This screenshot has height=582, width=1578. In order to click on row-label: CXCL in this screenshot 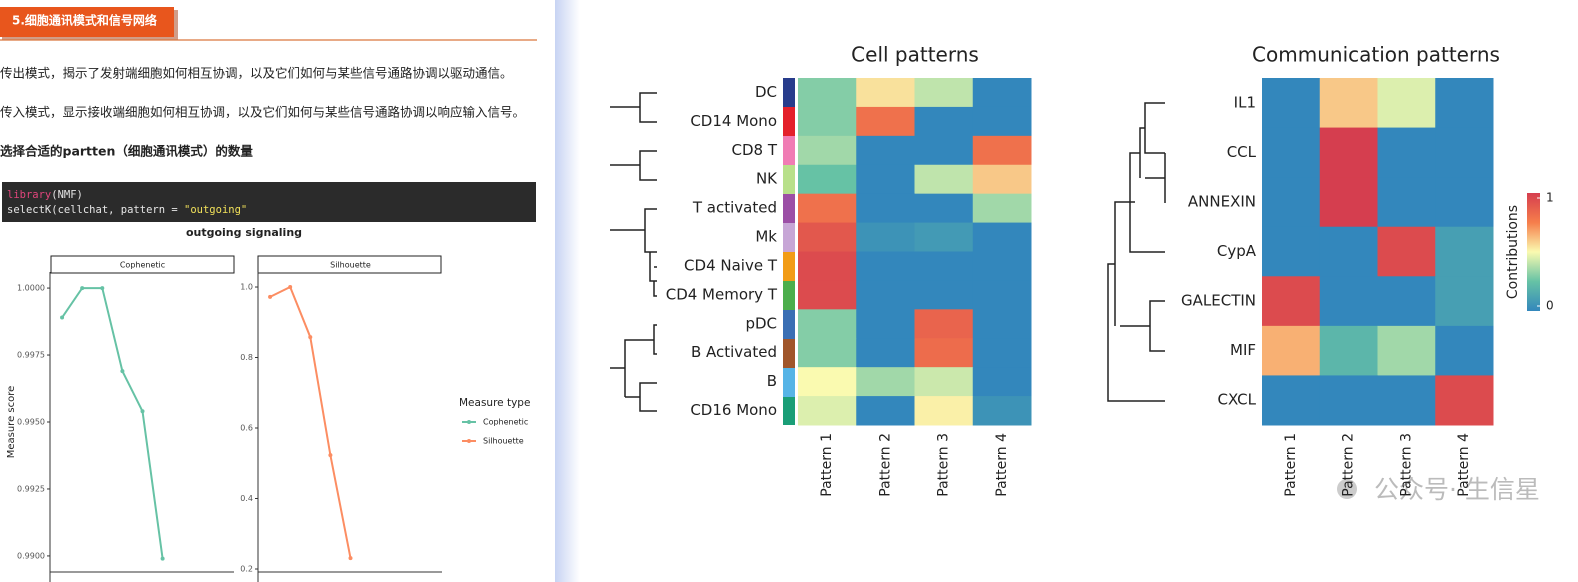, I will do `click(1237, 400)`.